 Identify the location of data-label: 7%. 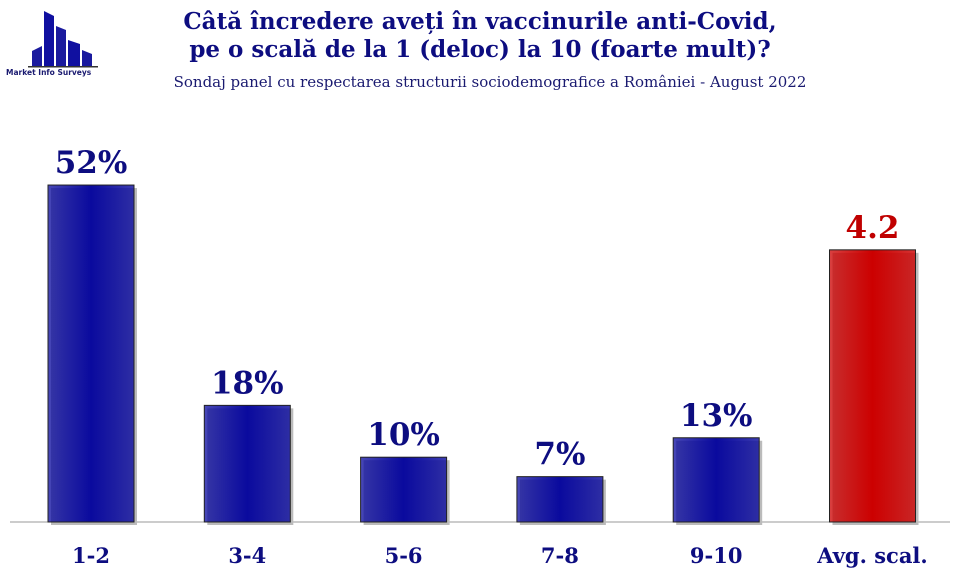
(559, 455).